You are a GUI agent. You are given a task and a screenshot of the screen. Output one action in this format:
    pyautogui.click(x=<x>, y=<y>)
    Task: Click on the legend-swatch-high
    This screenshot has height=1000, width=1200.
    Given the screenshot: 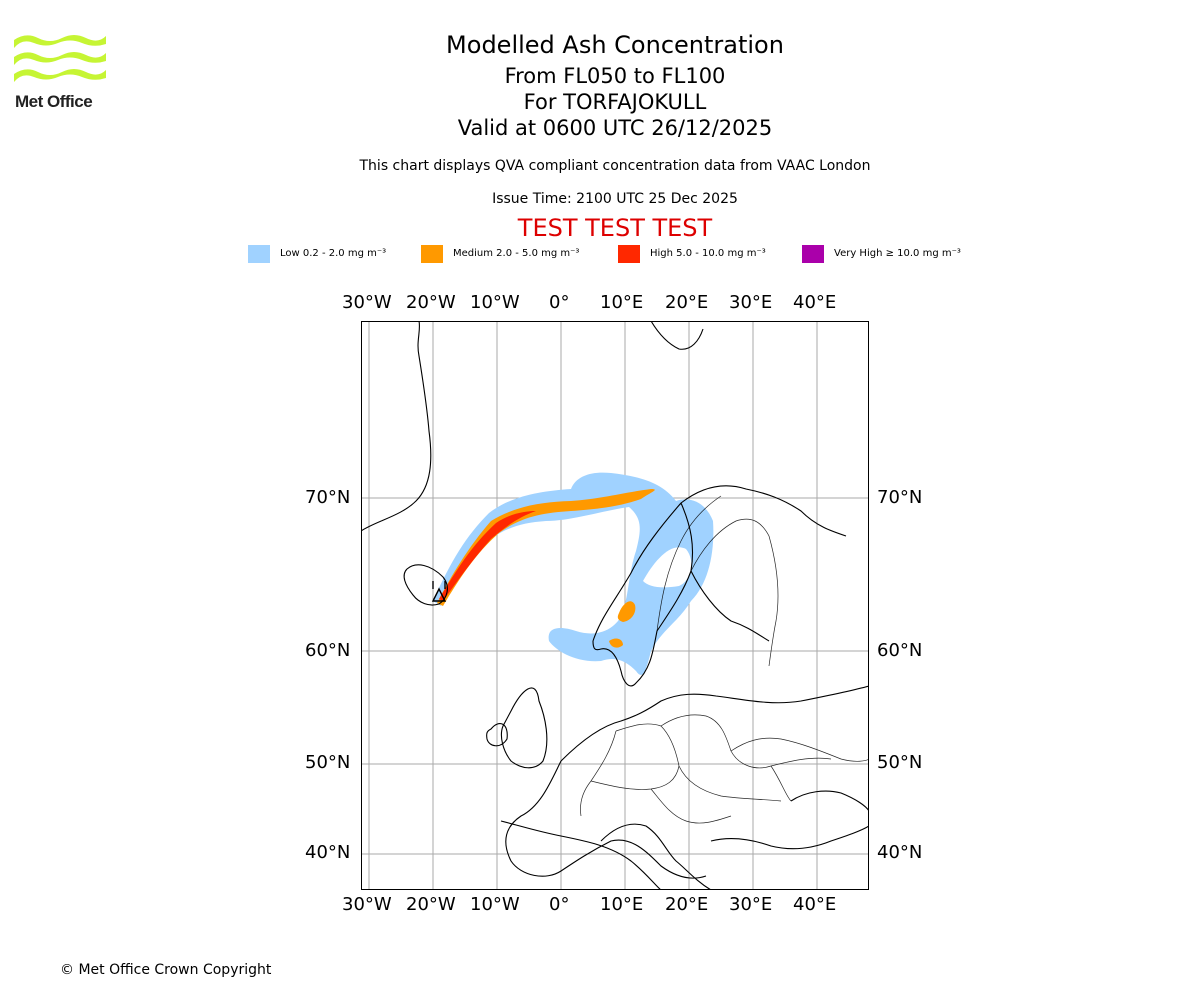 What is the action you would take?
    pyautogui.click(x=629, y=253)
    